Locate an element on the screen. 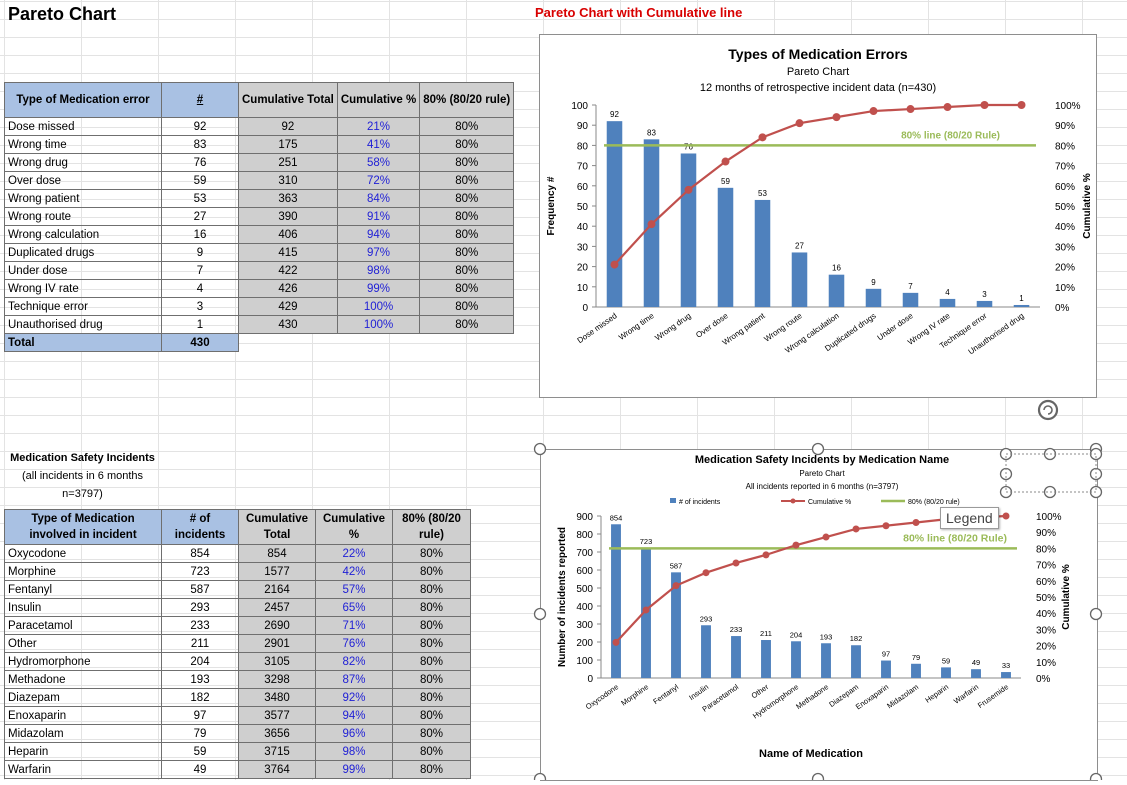 The width and height of the screenshot is (1127, 785). cell-name: Morphine is located at coordinates (83, 571).